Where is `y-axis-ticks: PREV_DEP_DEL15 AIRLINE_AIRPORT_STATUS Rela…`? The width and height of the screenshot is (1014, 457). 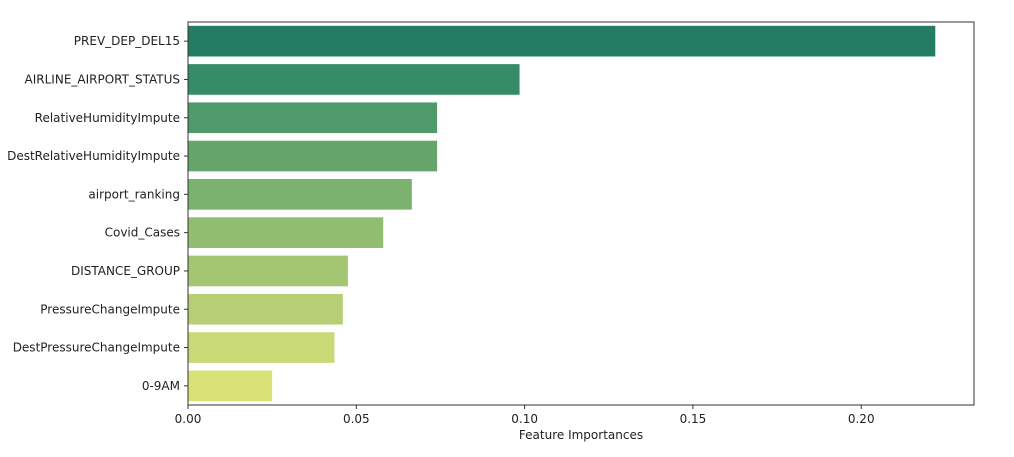
y-axis-ticks: PREV_DEP_DEL15 AIRLINE_AIRPORT_STATUS Rela… is located at coordinates (97, 213).